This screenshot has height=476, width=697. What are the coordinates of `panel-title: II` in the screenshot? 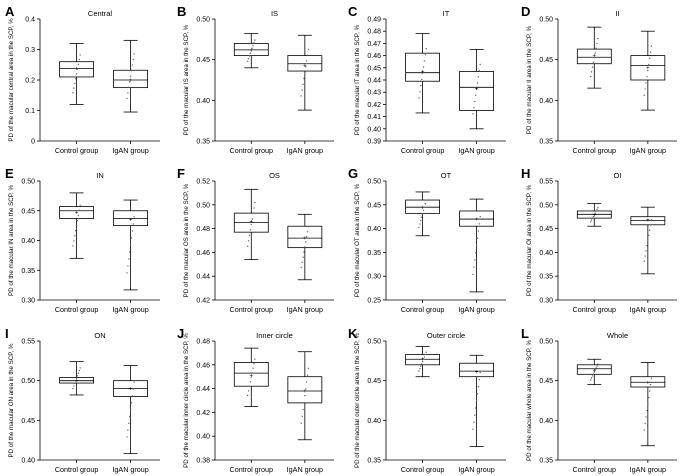 It's located at (617, 13).